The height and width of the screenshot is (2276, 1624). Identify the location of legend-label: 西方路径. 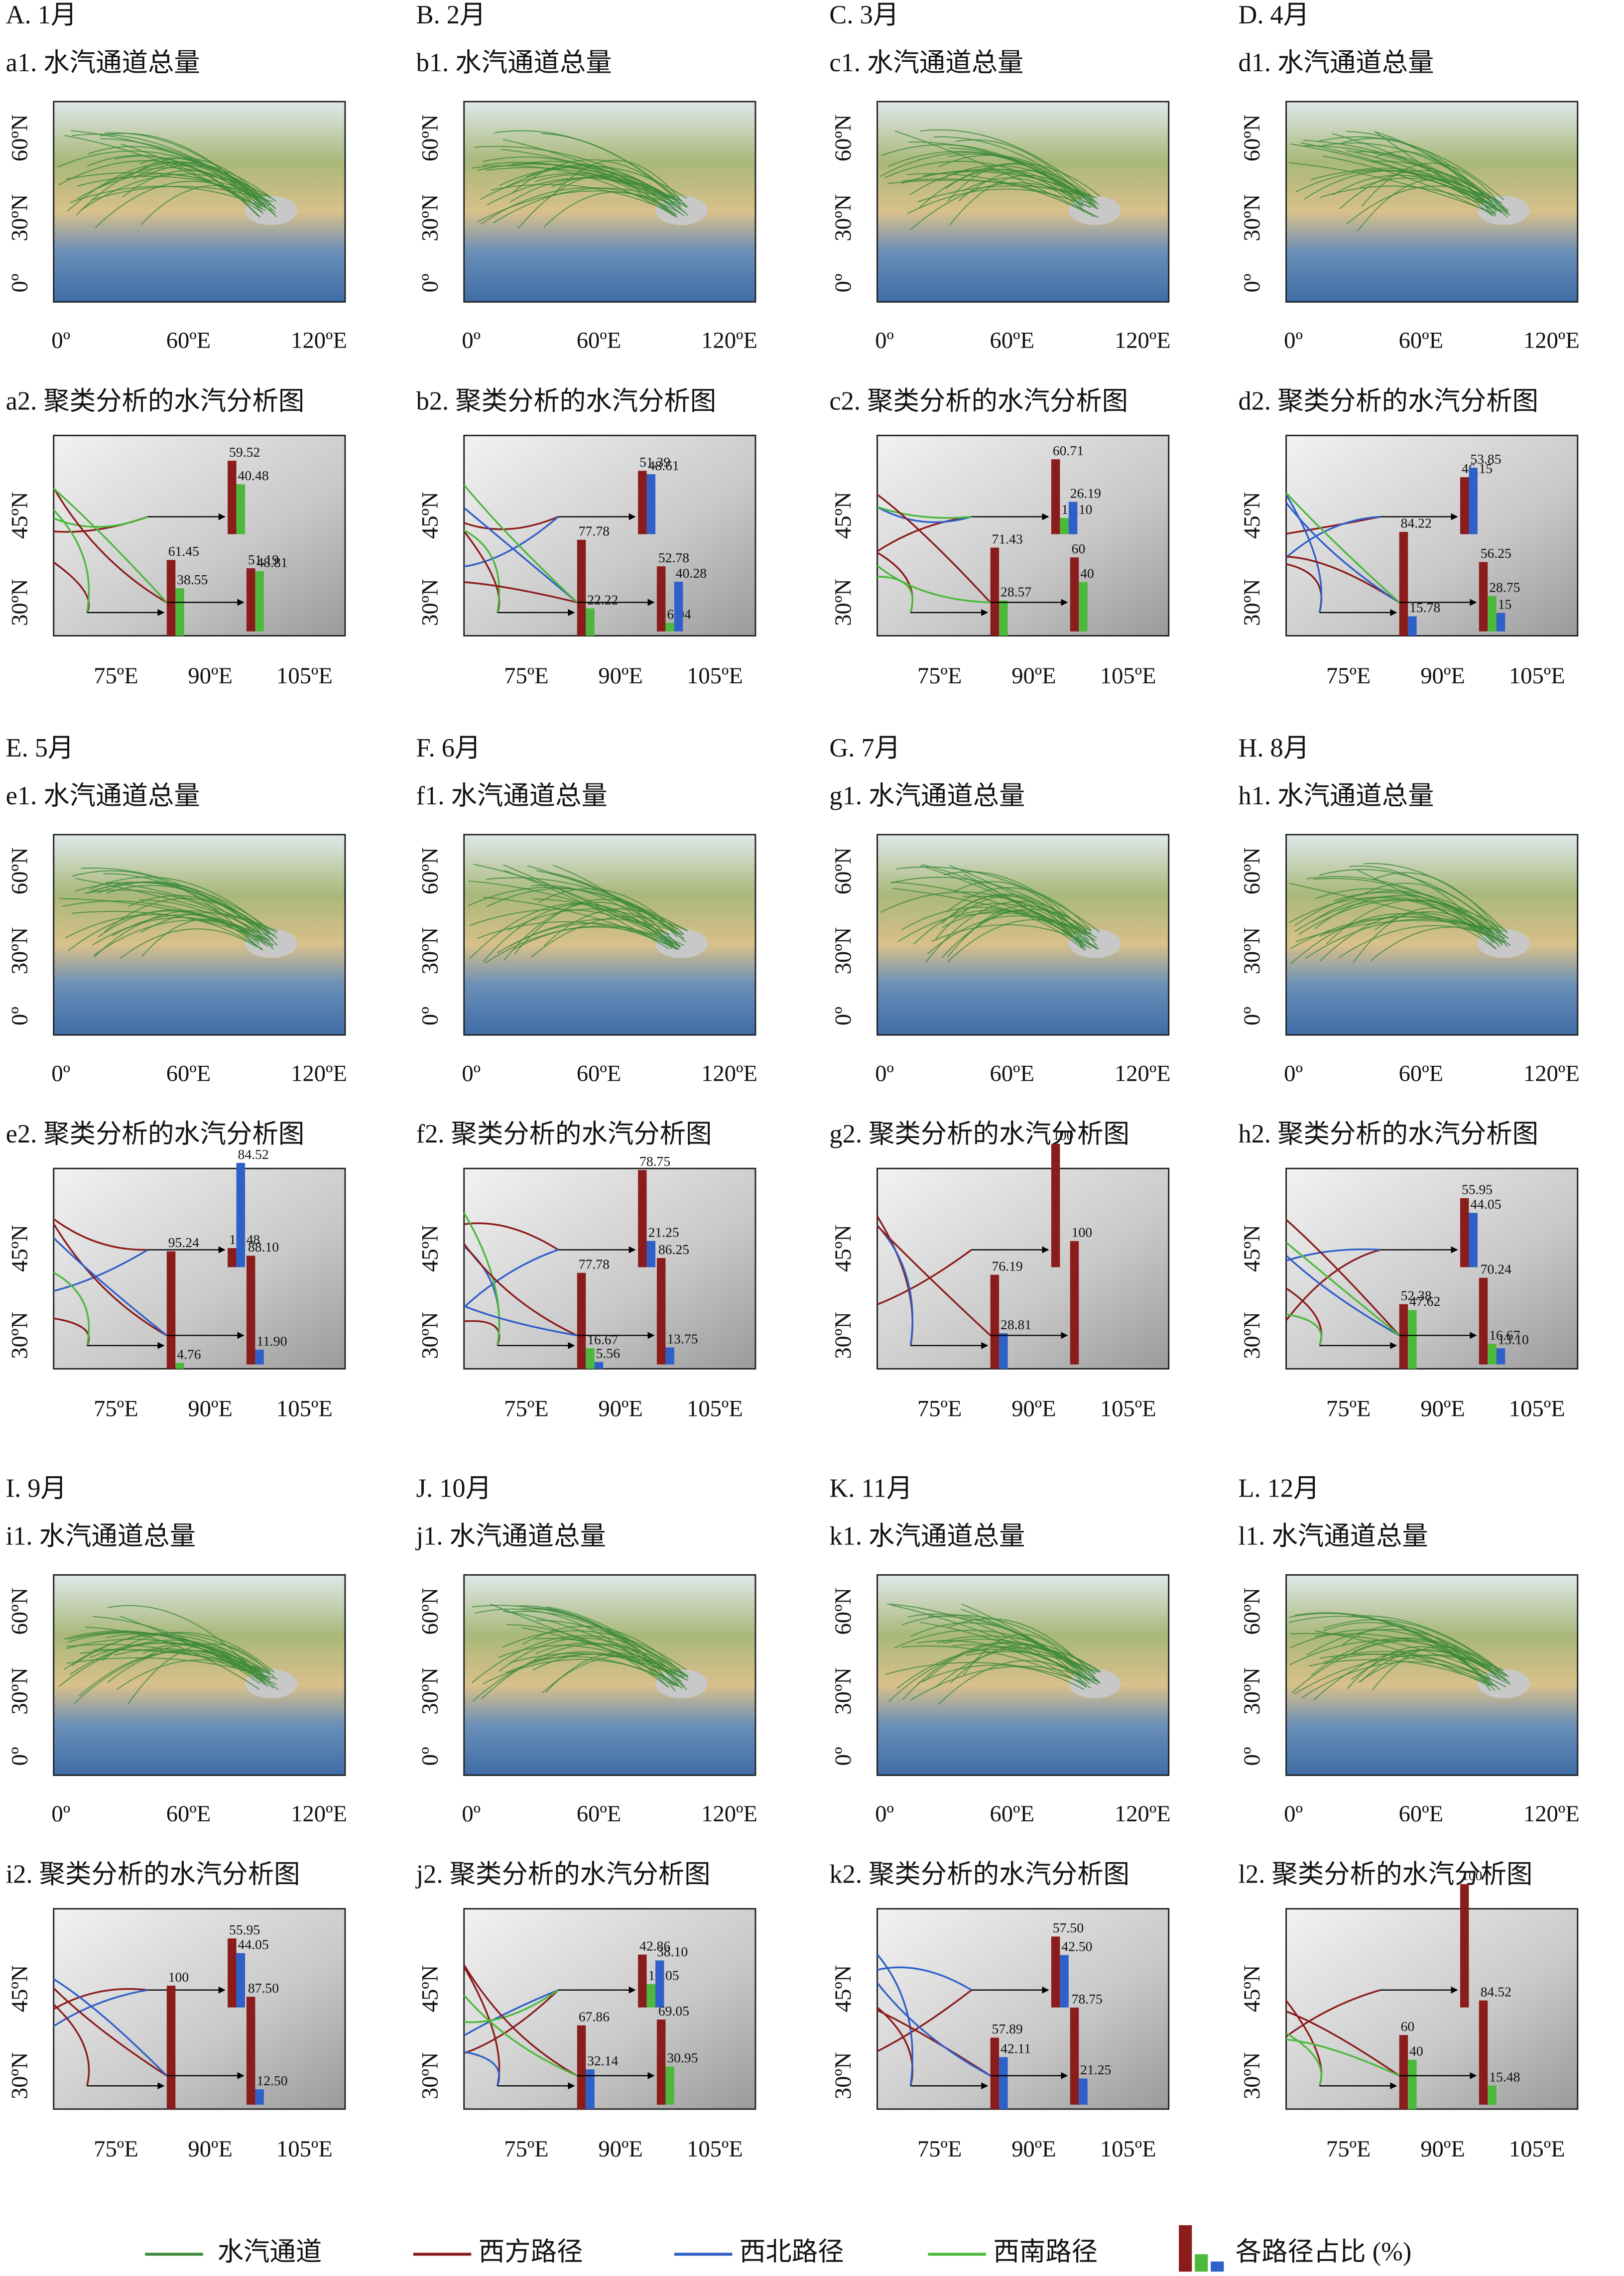
(531, 2251).